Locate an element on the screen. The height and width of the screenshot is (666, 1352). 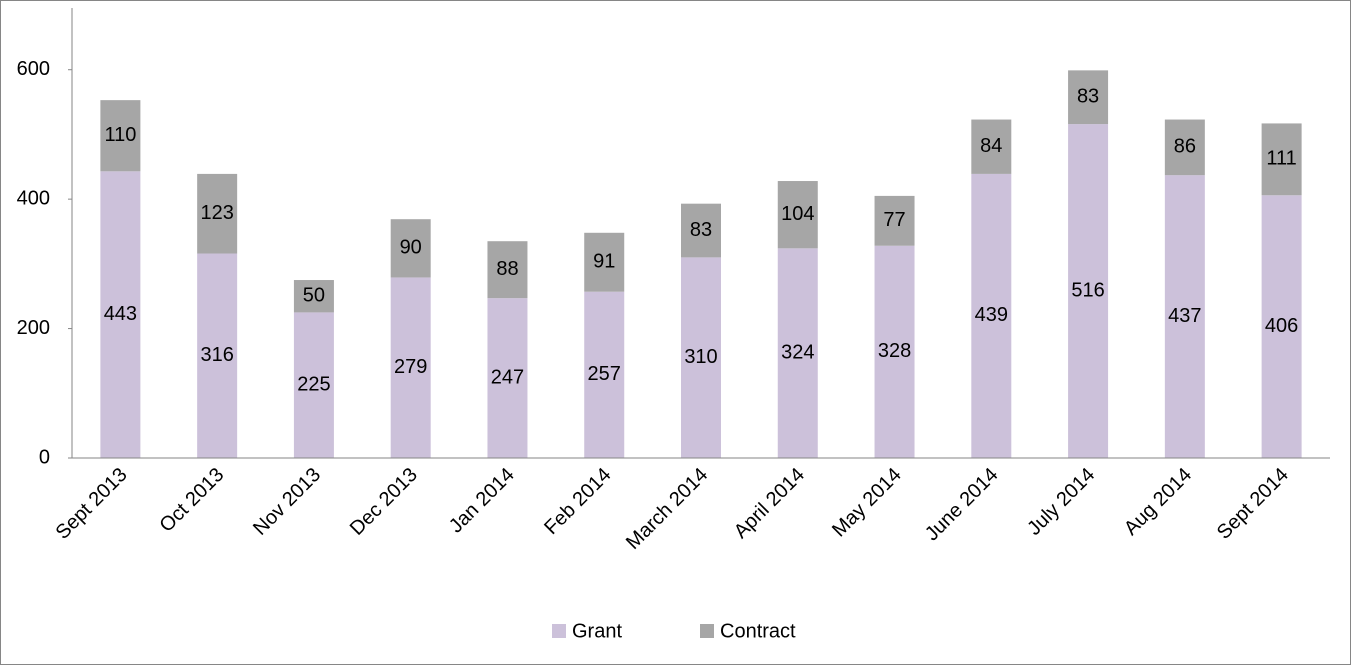
data-label: 406 is located at coordinates (1281, 326).